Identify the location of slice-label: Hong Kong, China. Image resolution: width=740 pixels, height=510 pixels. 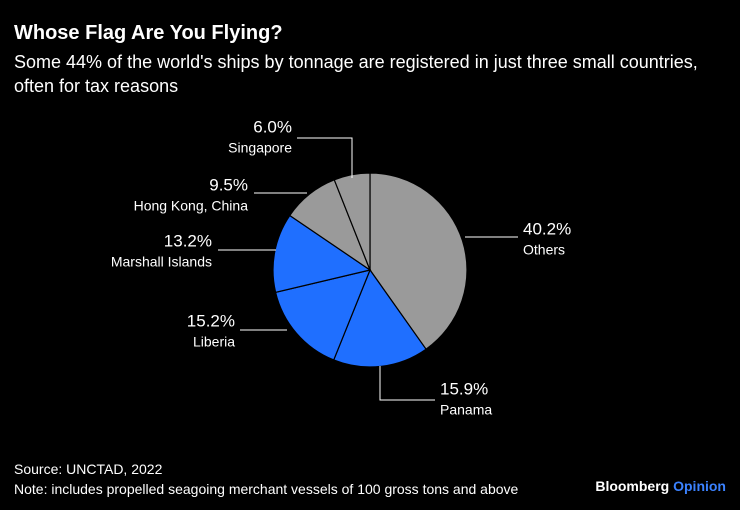
(191, 206).